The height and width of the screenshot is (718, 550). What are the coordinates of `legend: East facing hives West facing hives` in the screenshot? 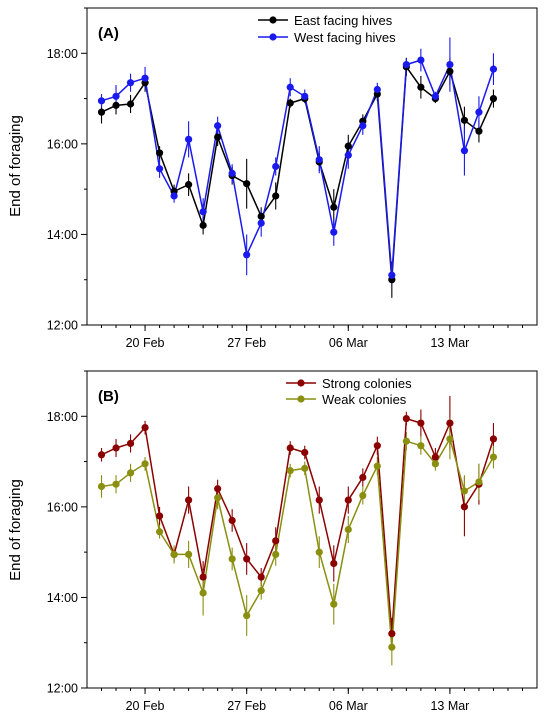 It's located at (327, 29).